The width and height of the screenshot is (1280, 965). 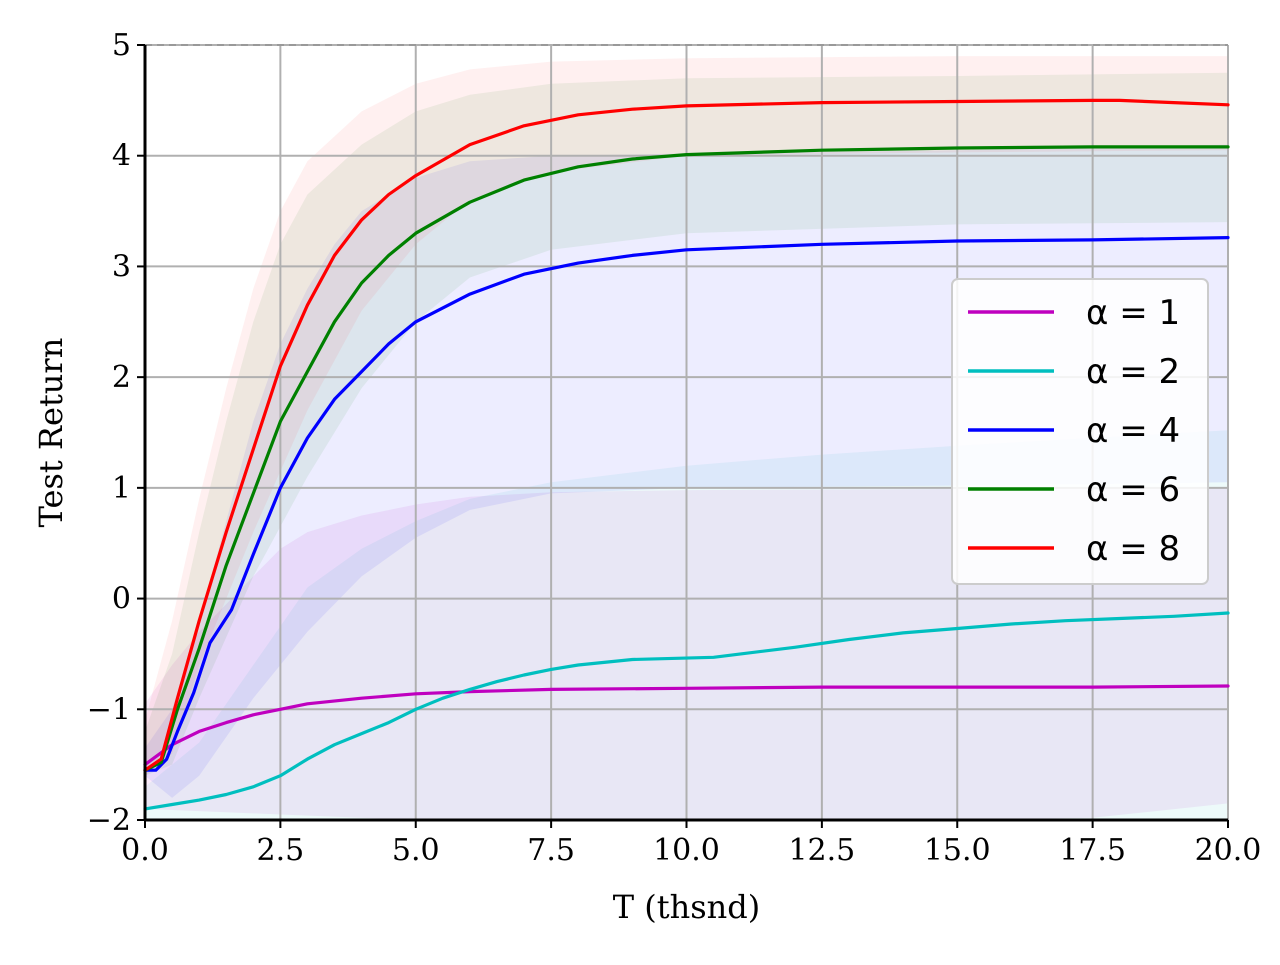 I want to click on legend: α = 1 α = 2 α = 4 α = 6 α = 8, so click(x=1080, y=431).